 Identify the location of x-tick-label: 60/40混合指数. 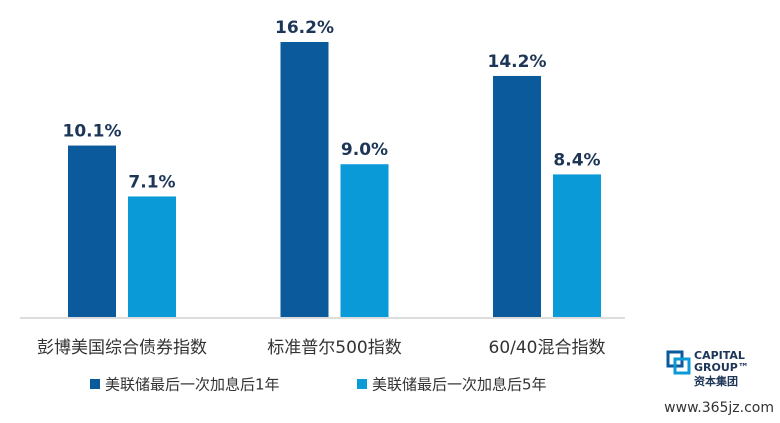
(547, 348).